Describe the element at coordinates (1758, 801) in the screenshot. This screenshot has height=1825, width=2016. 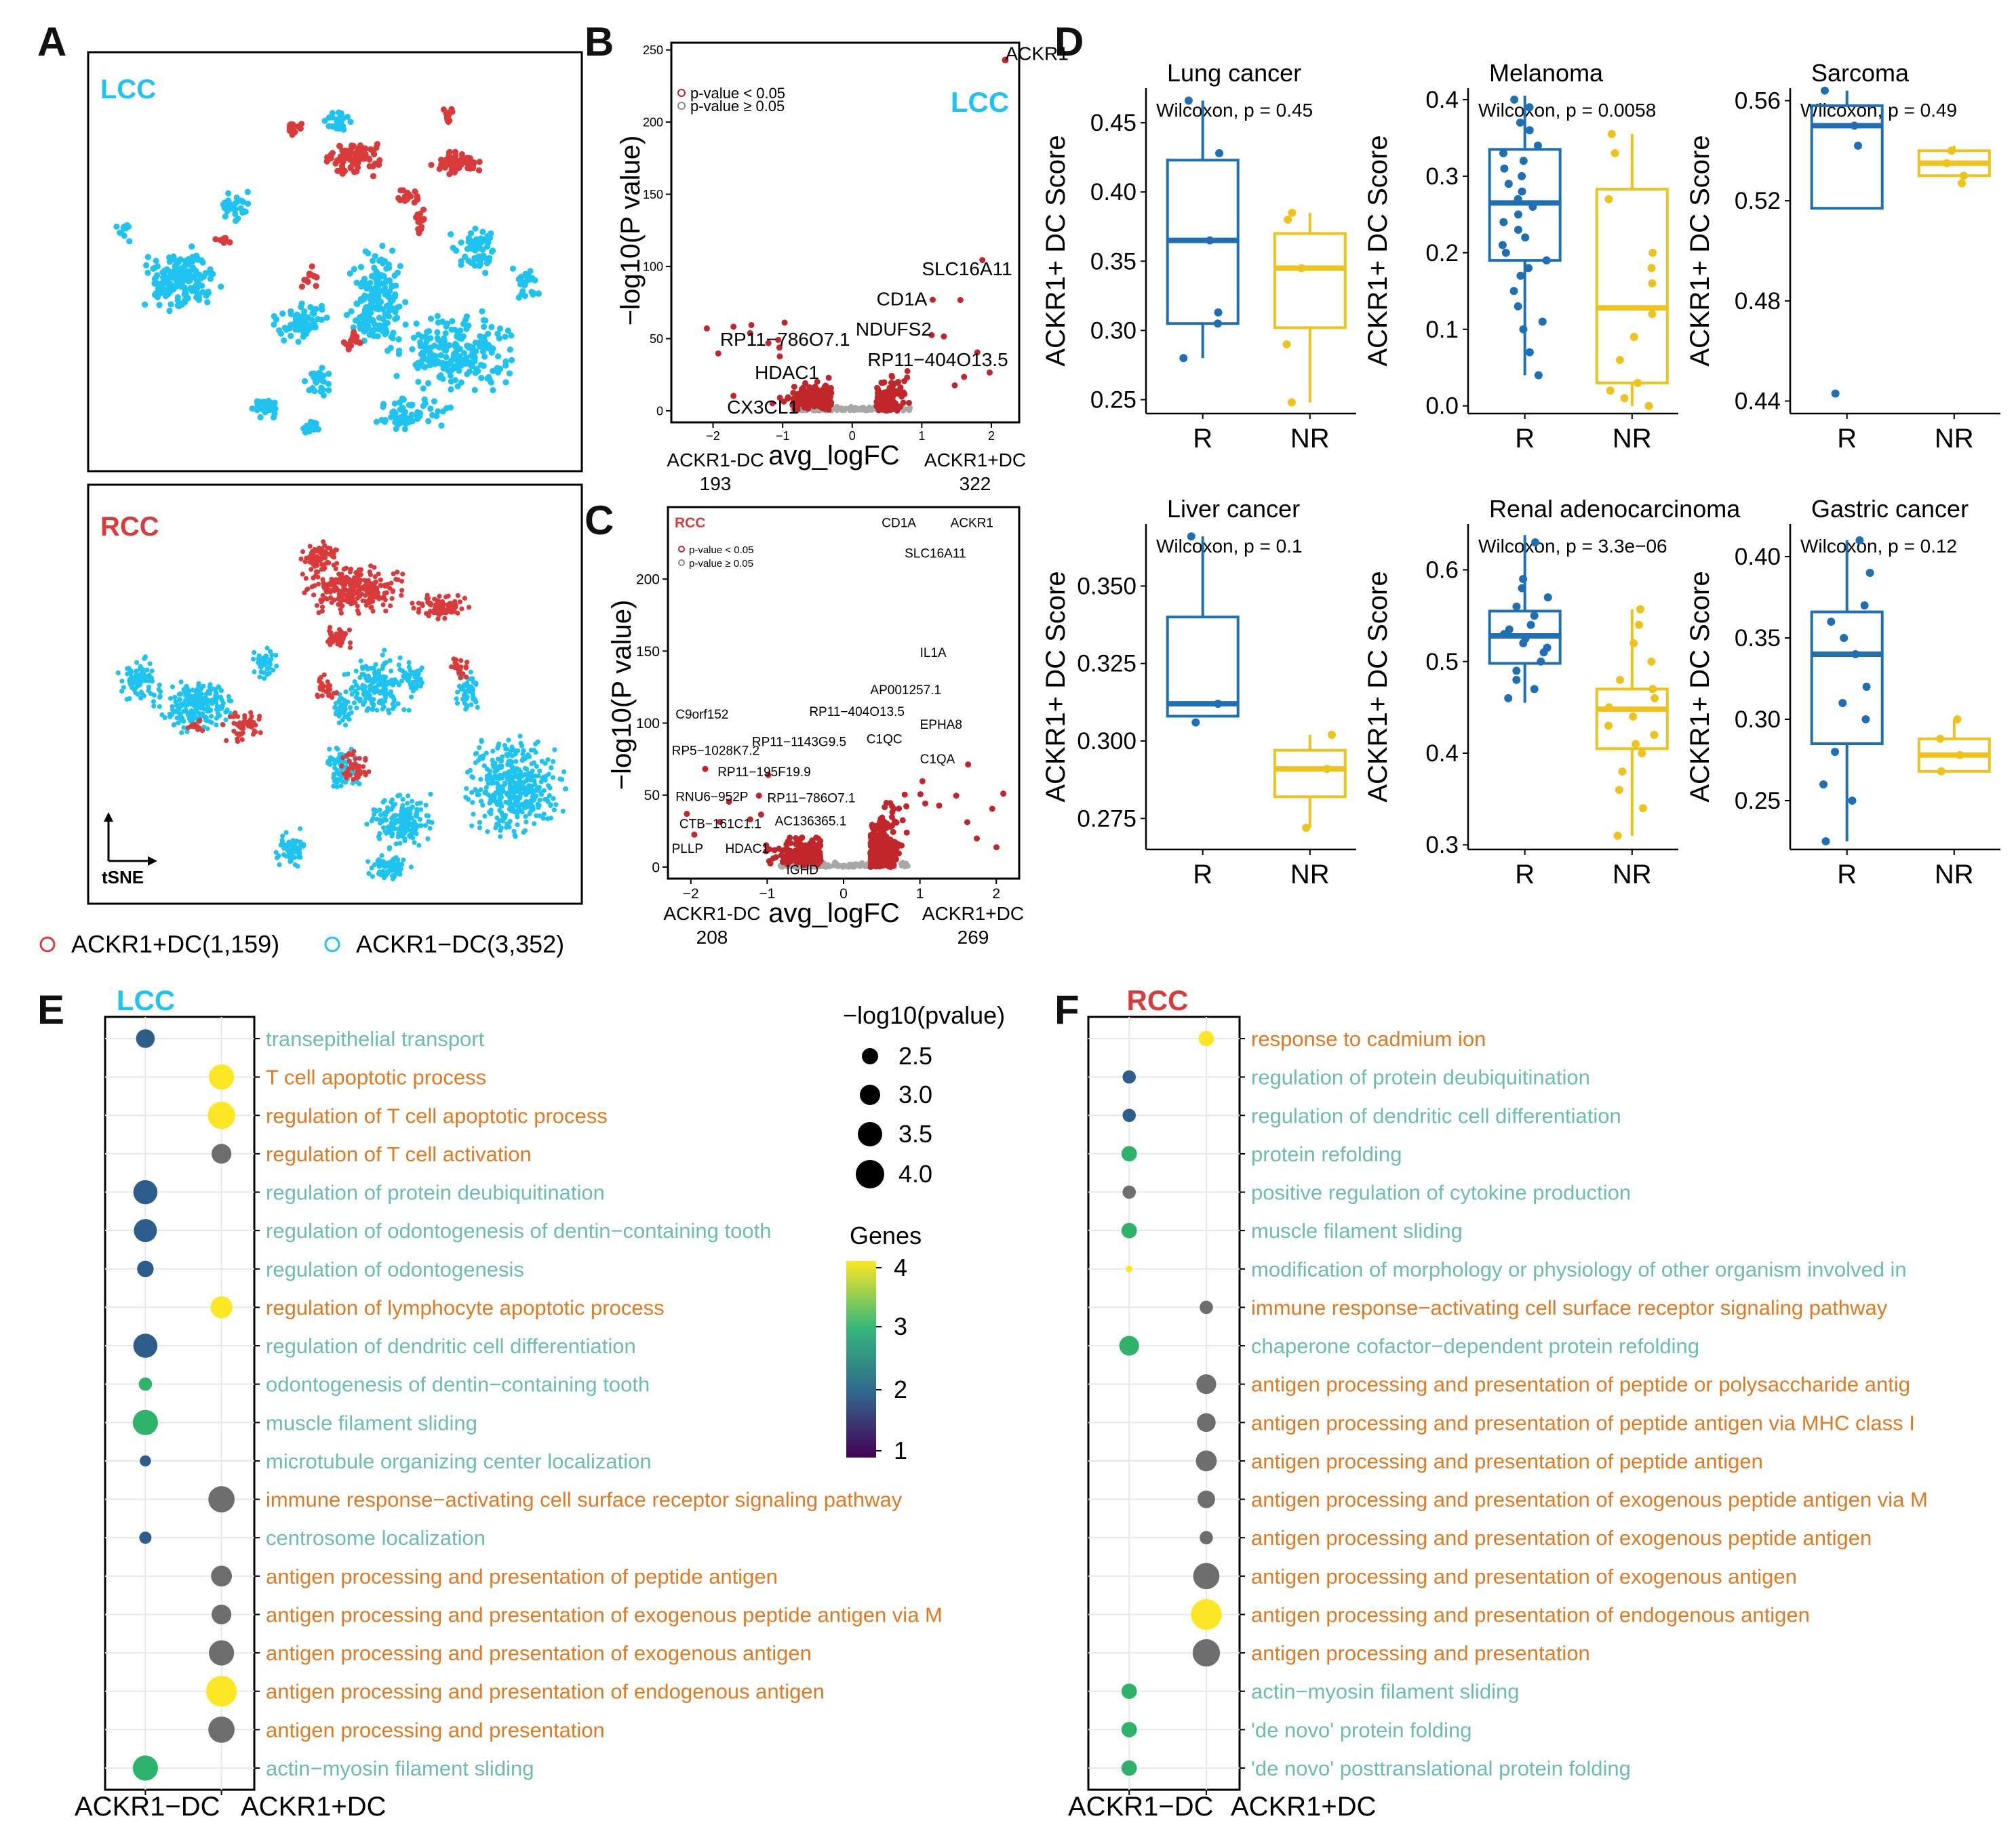
I see `boxplot-ytick-label: 0.25` at that location.